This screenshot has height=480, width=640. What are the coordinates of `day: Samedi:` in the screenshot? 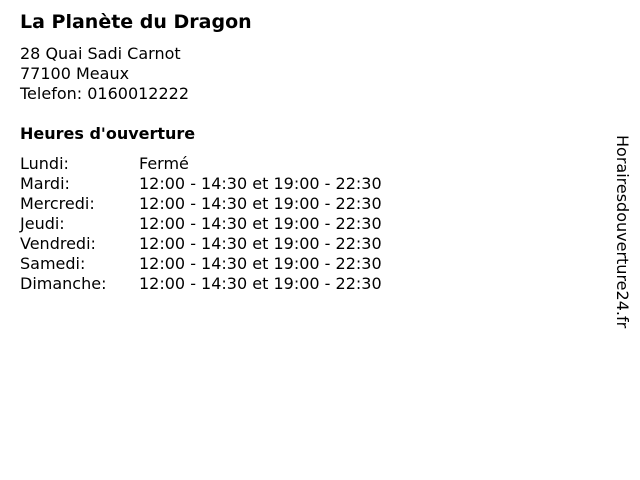 It's located at (53, 263).